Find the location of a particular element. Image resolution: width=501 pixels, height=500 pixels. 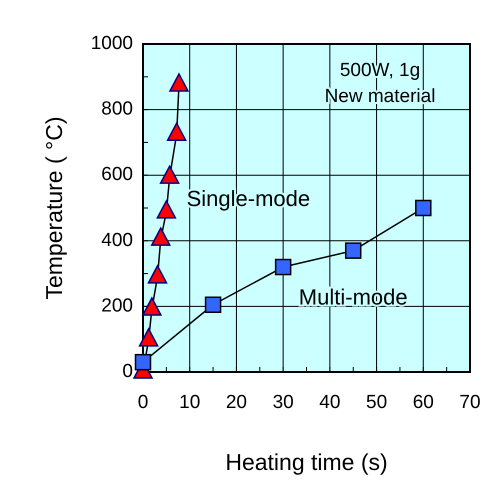

y-tick-label: 1000 is located at coordinates (111, 43).